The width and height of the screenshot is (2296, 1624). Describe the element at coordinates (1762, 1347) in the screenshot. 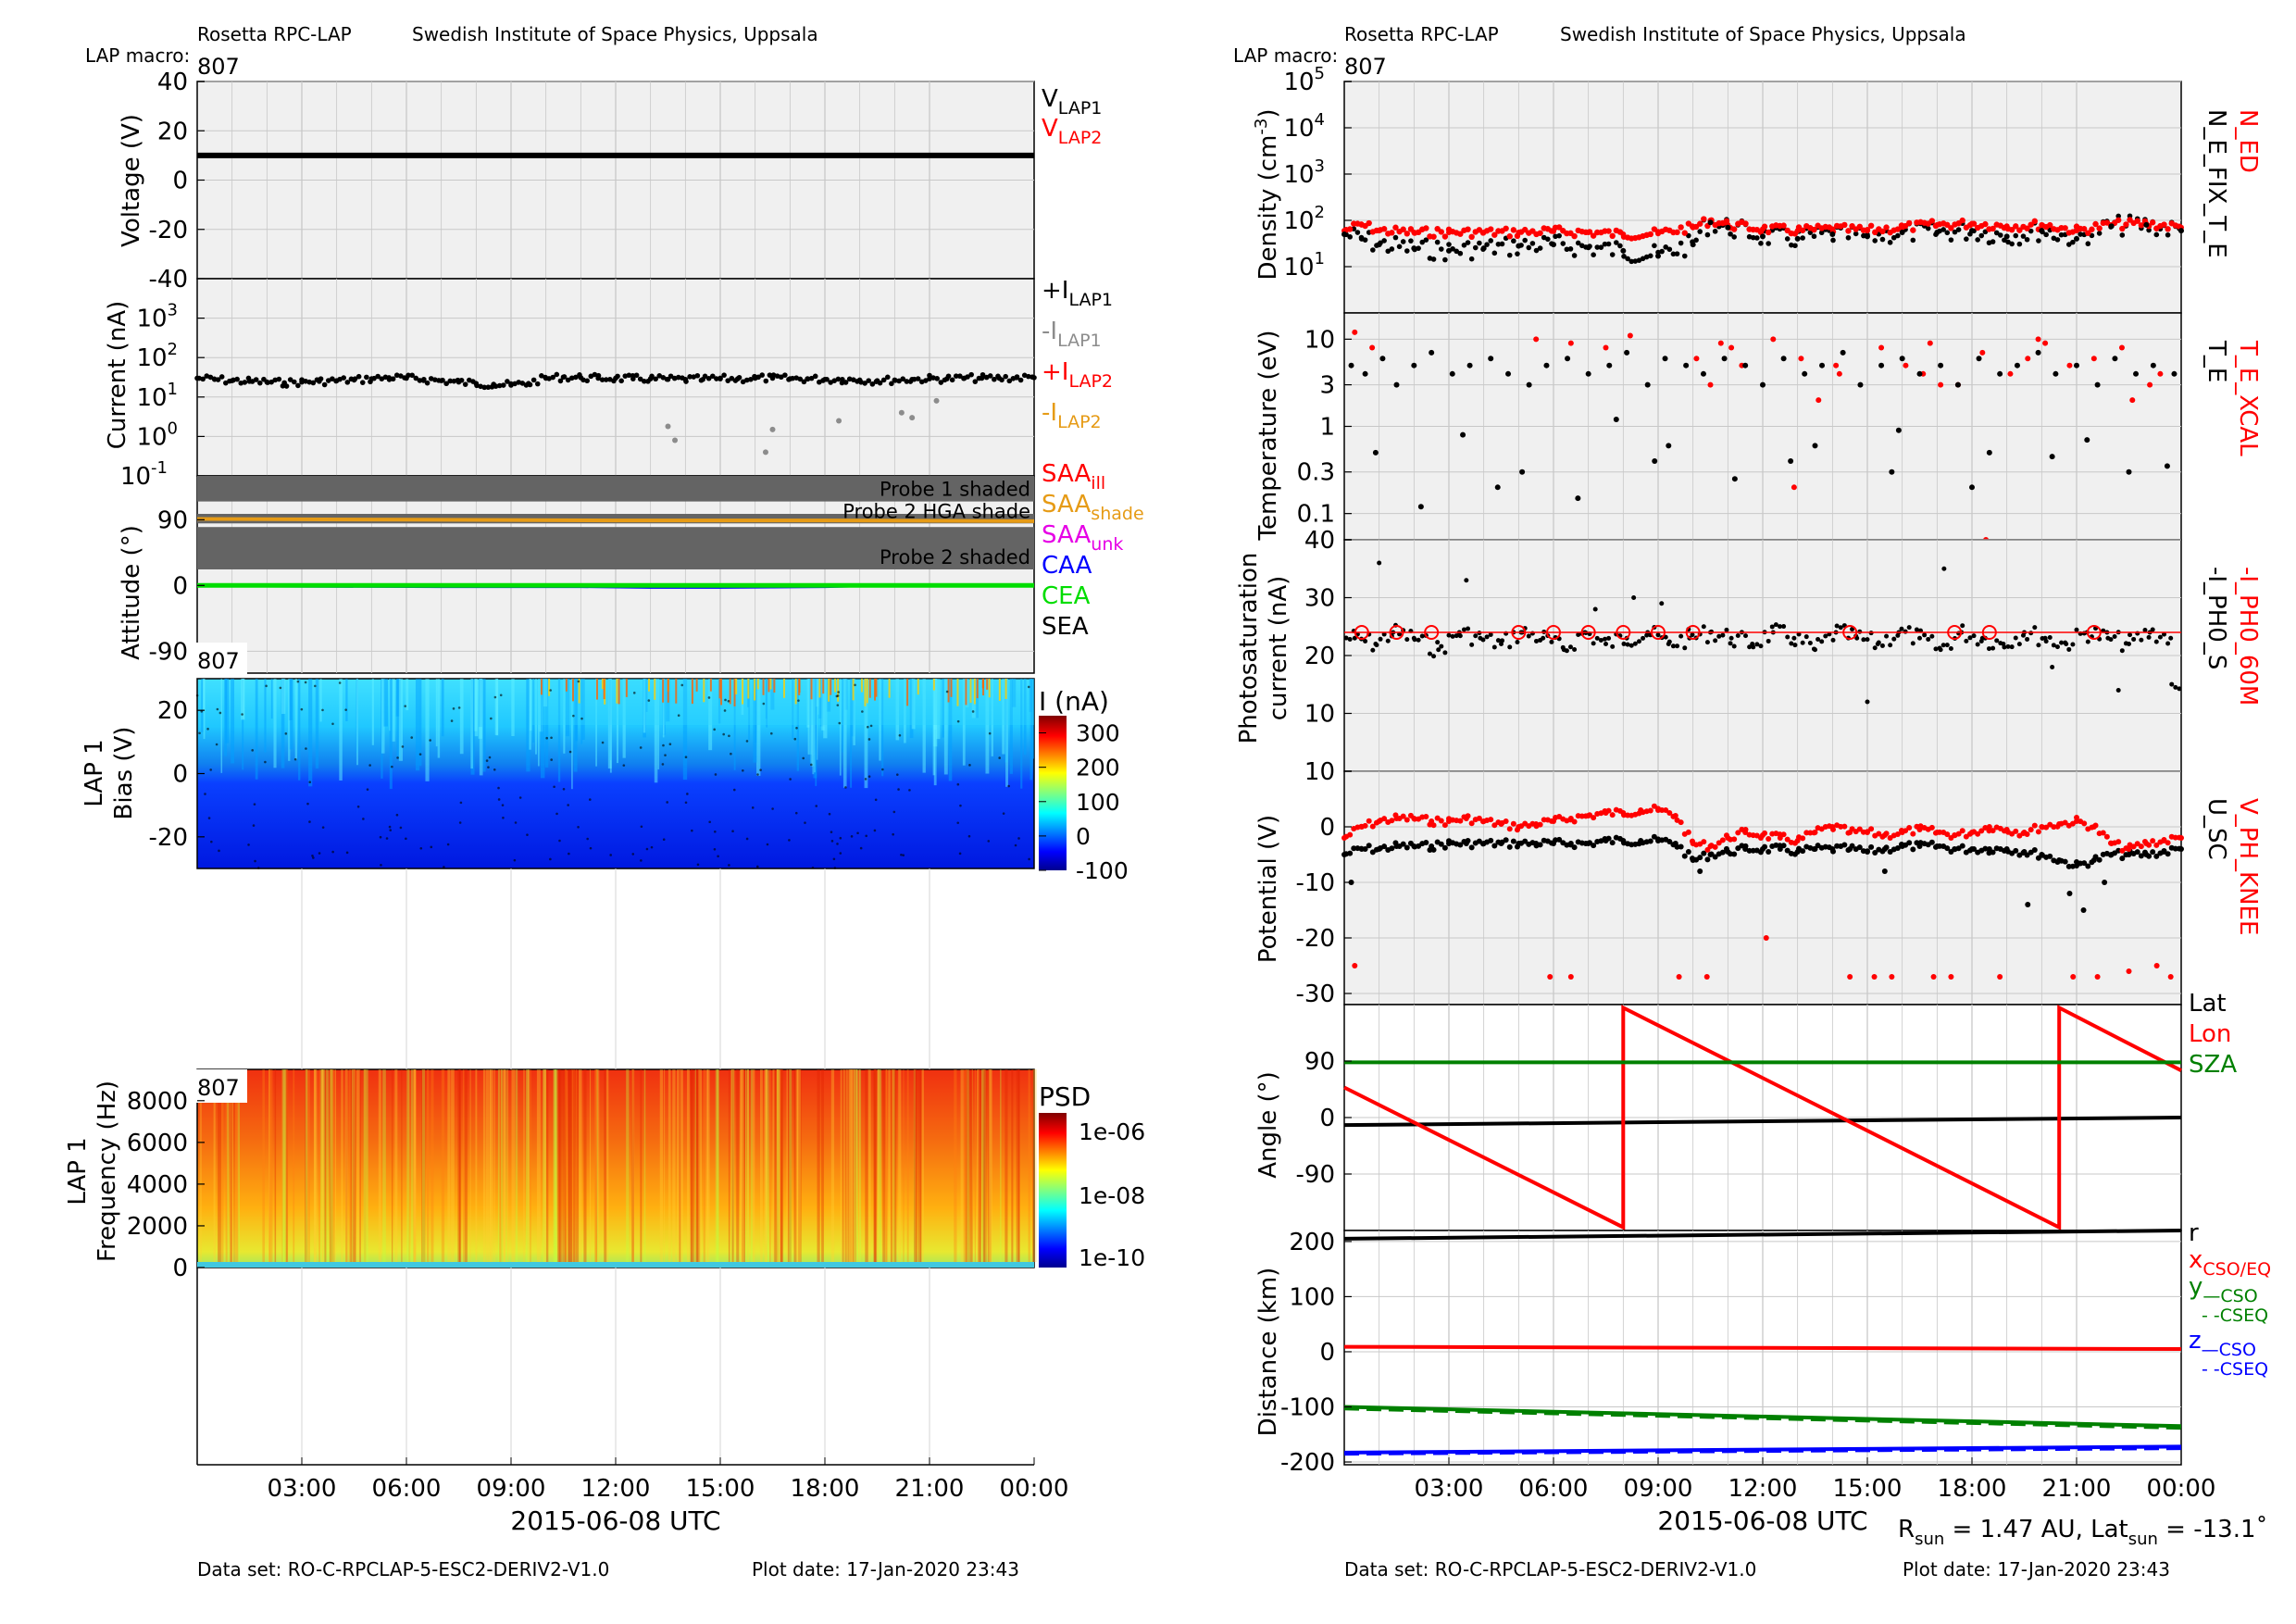

I see `series-line-xcso-eq` at that location.